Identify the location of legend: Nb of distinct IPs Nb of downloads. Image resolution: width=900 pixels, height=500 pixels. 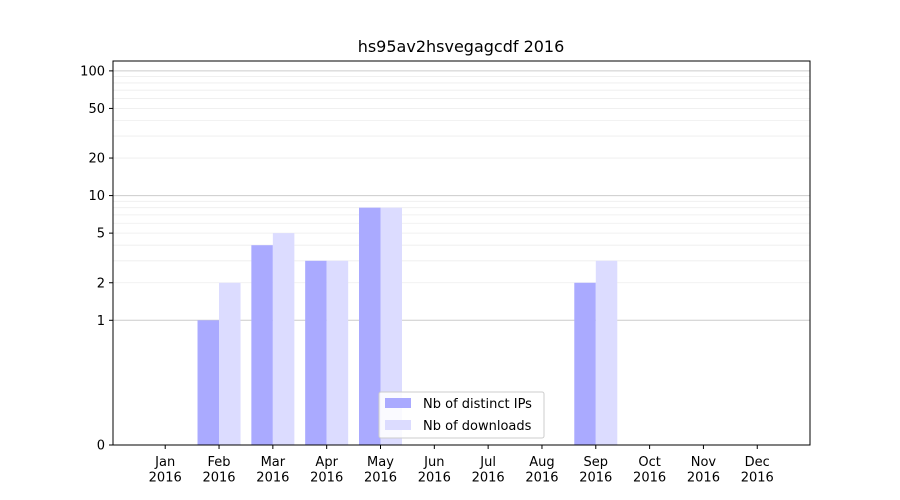
(461, 415).